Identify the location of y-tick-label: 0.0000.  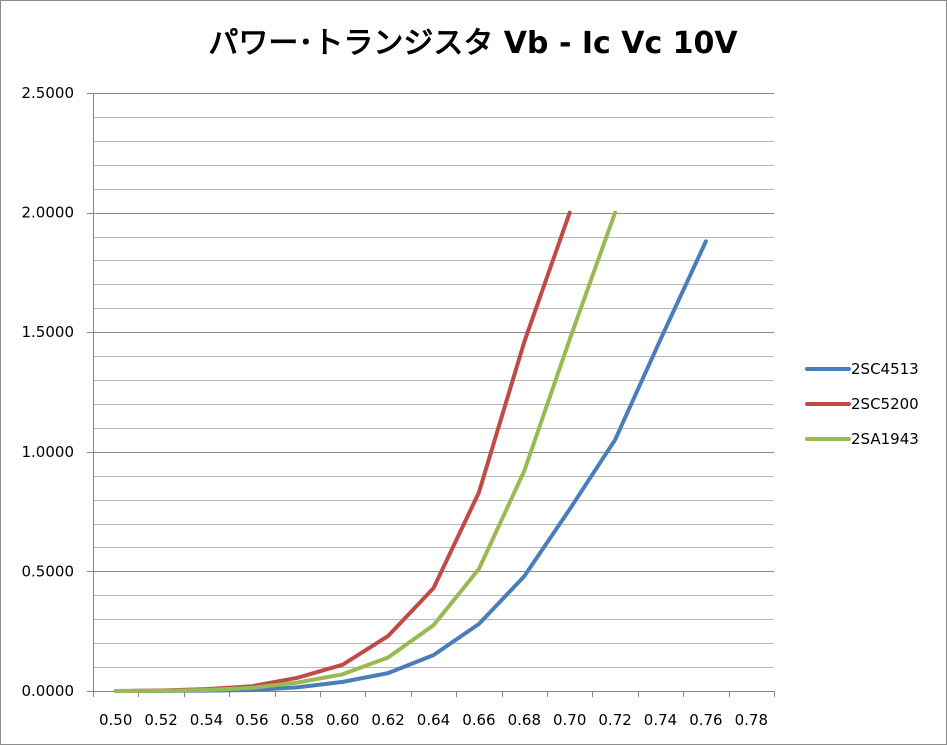
(48, 691).